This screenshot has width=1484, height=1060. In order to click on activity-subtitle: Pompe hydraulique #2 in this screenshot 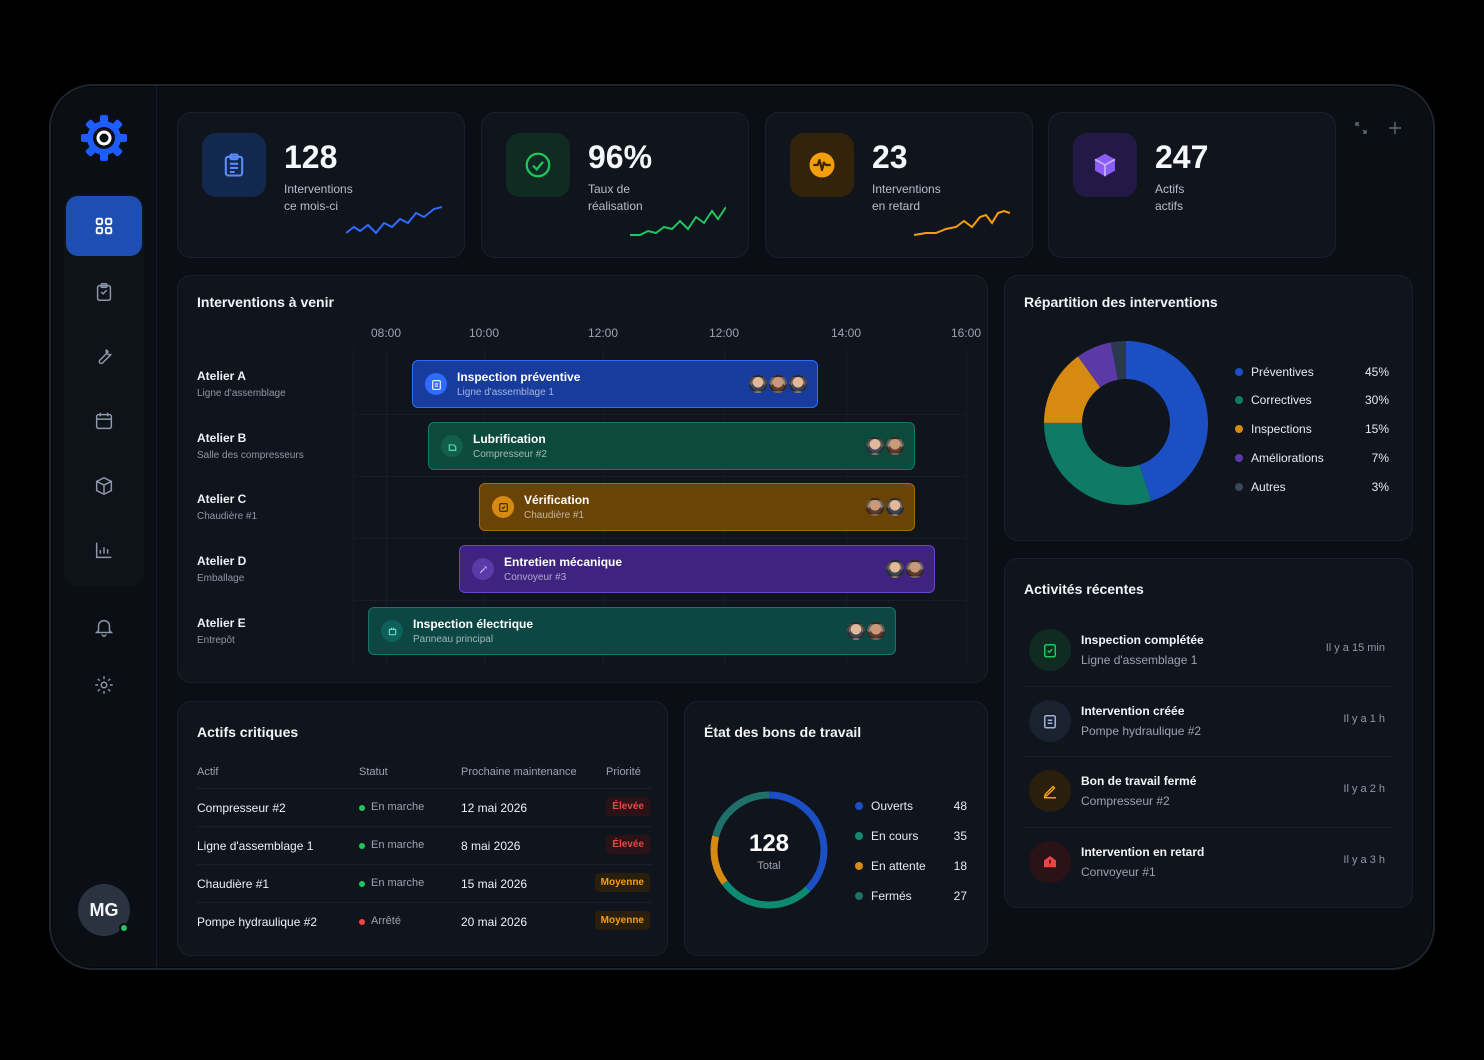, I will do `click(1141, 731)`.